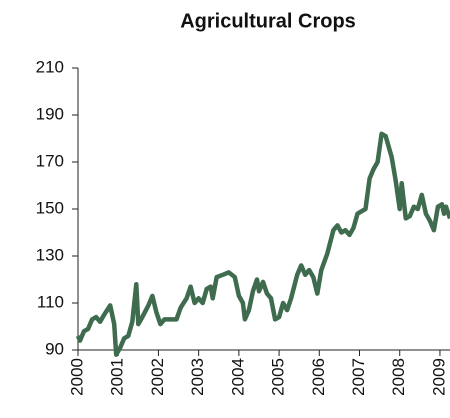  I want to click on y-tick-label: 90, so click(54, 348).